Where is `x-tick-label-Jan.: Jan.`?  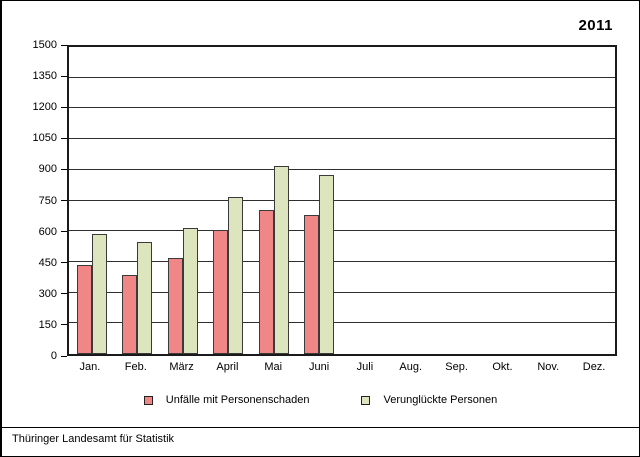 x-tick-label-Jan.: Jan. is located at coordinates (90, 367).